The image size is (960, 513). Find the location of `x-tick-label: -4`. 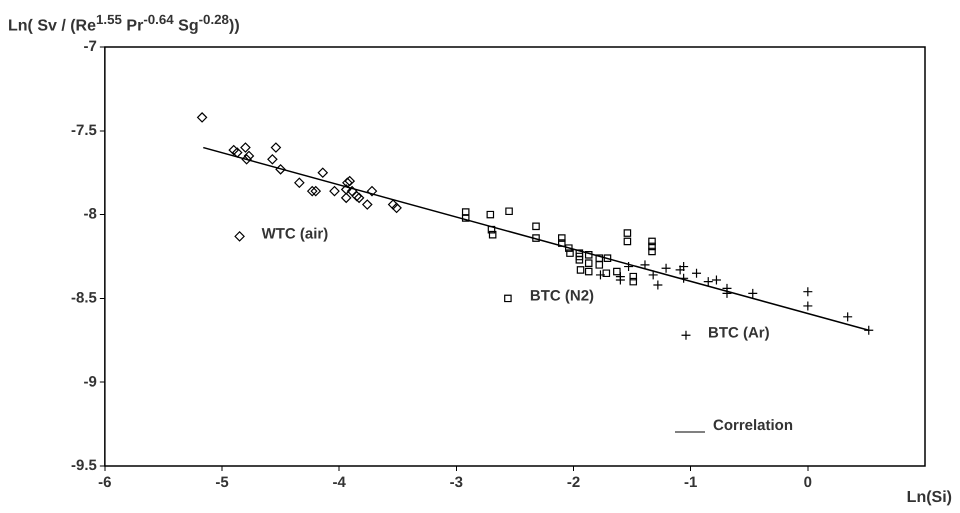

x-tick-label: -4 is located at coordinates (339, 483).